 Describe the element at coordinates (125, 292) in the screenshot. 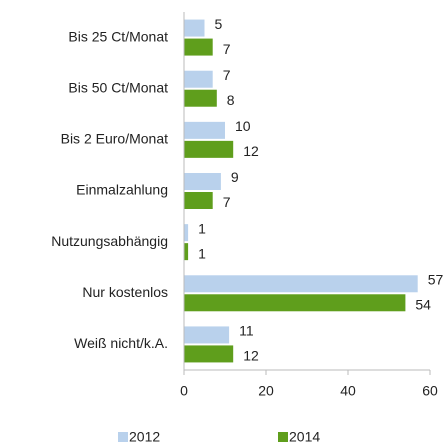

I see `y-tick-label: Nur kostenlos` at that location.